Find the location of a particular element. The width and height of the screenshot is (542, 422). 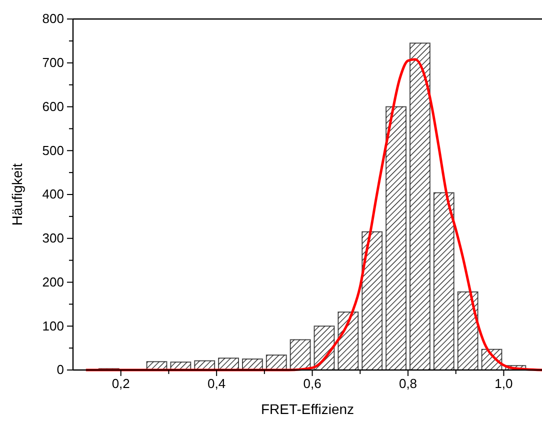

y-tick-label: 400 is located at coordinates (53, 194).